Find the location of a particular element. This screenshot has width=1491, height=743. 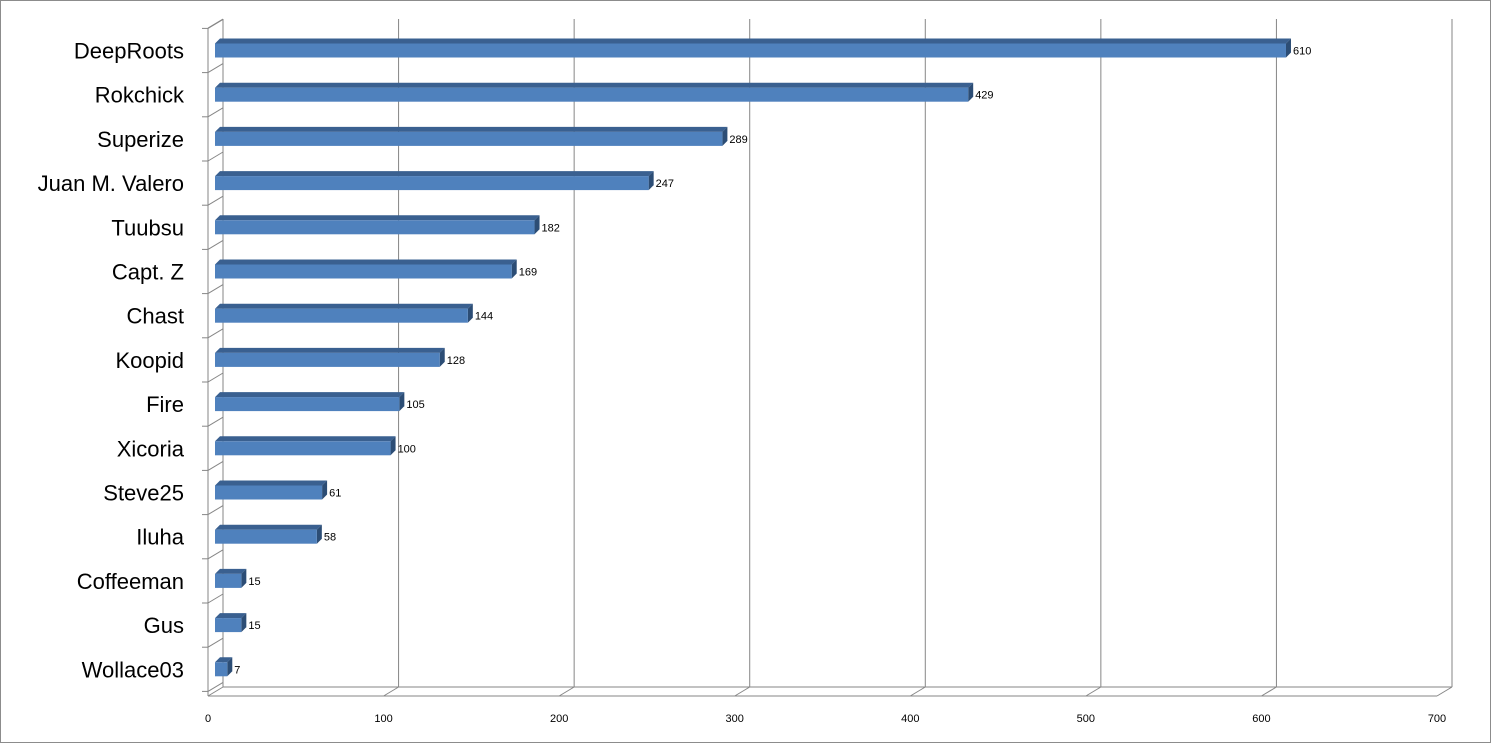

data-label: 128 is located at coordinates (456, 361).